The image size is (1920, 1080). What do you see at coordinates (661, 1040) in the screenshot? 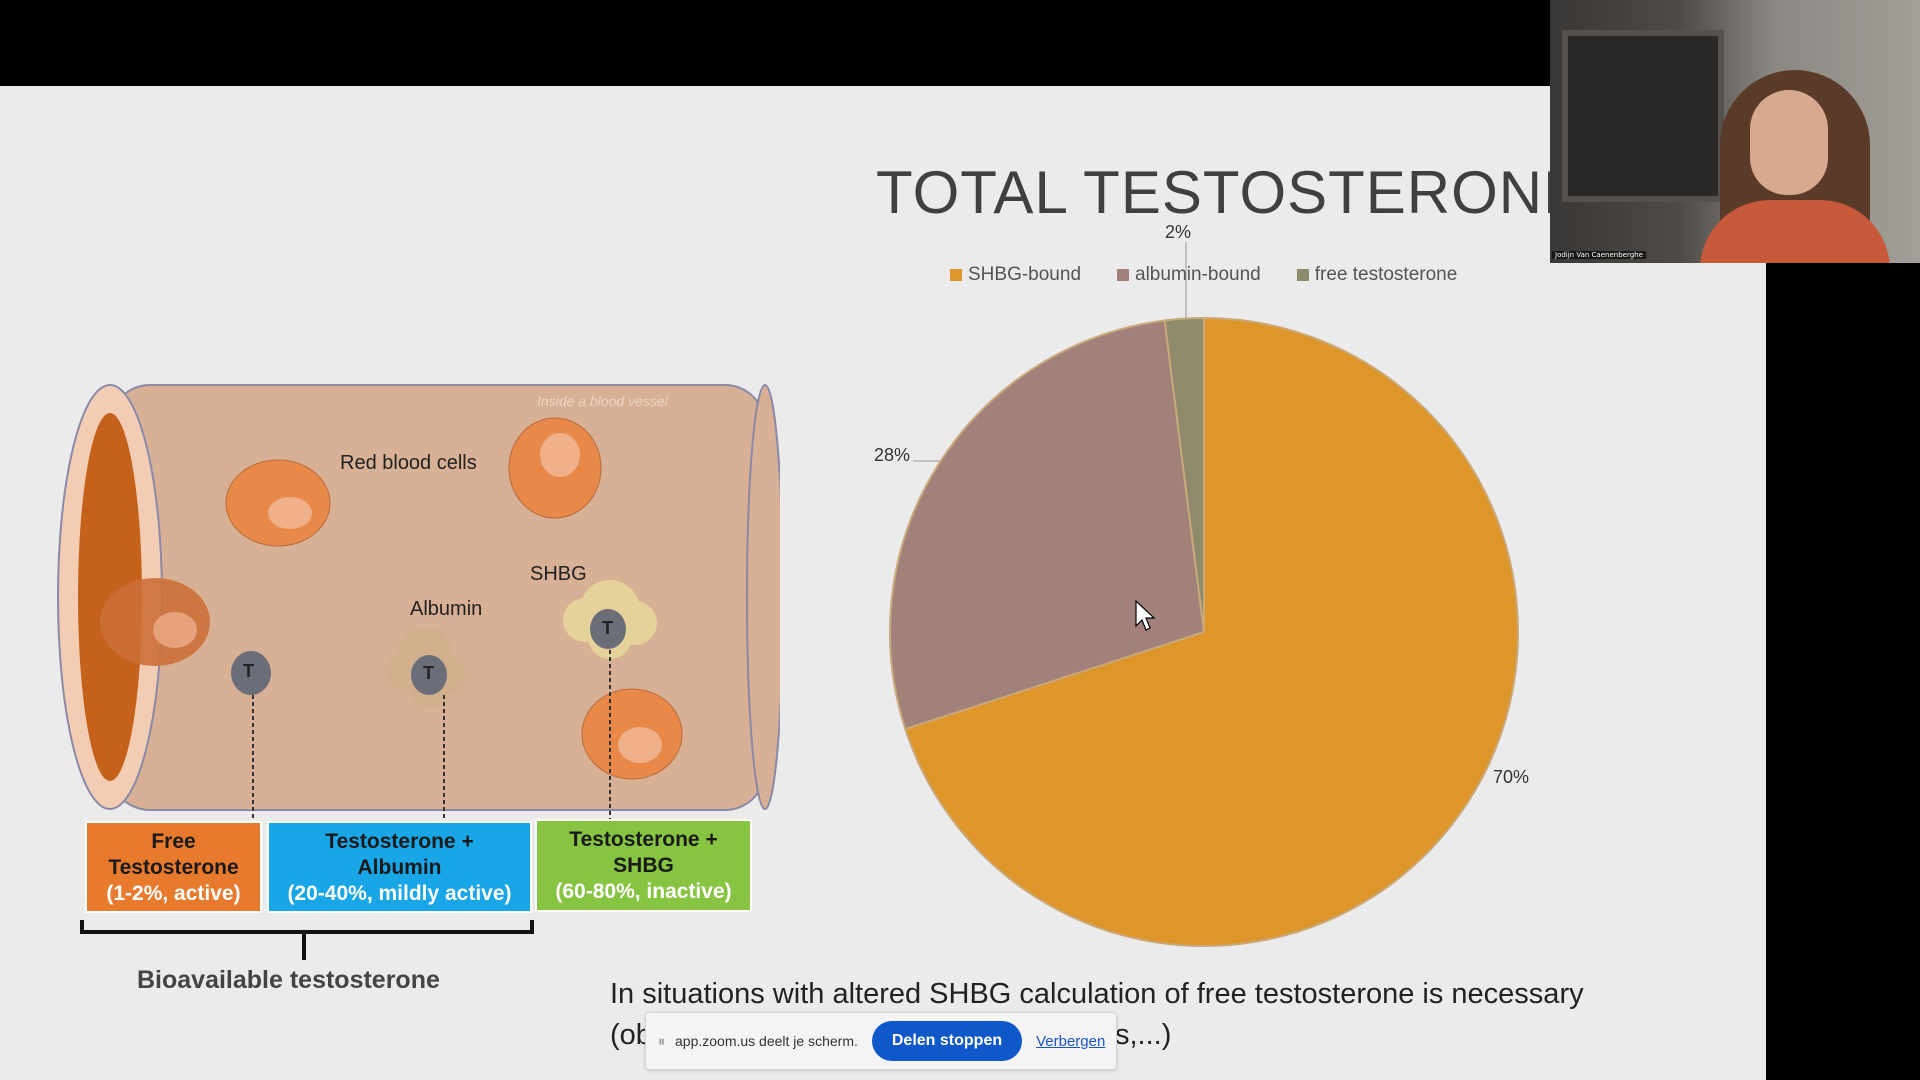
I see `drag-handle-icon: ⏸` at bounding box center [661, 1040].